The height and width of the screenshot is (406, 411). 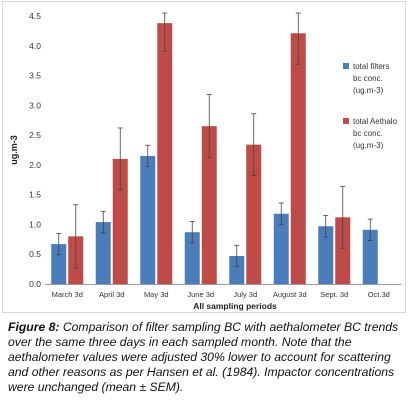 What do you see at coordinates (35, 46) in the screenshot?
I see `y-tick-label: 4.0` at bounding box center [35, 46].